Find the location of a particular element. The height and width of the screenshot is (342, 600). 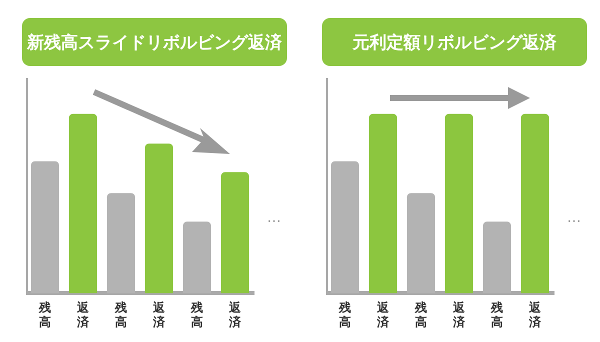

chart-title: 元利定額リボルビング返済 is located at coordinates (454, 42).